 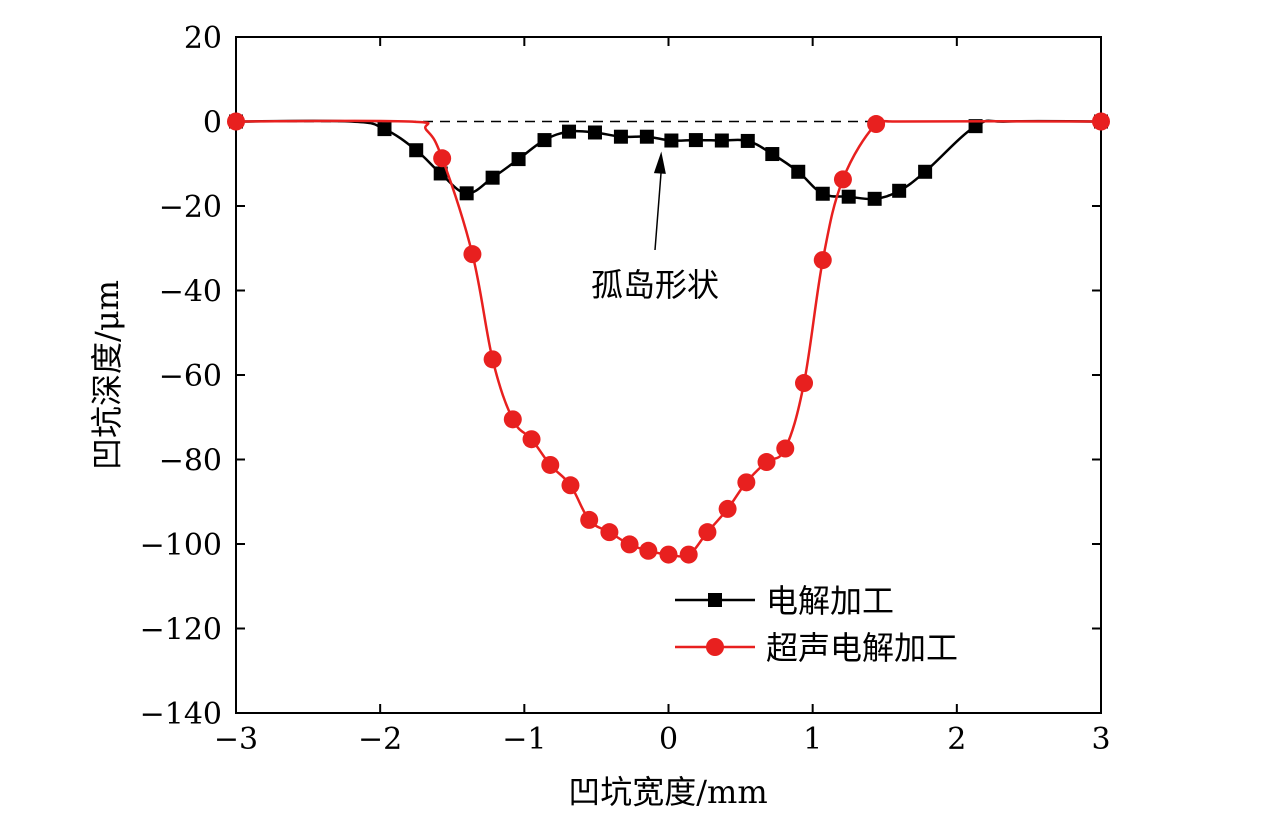 I want to click on y-tick-label: −80, so click(x=190, y=461).